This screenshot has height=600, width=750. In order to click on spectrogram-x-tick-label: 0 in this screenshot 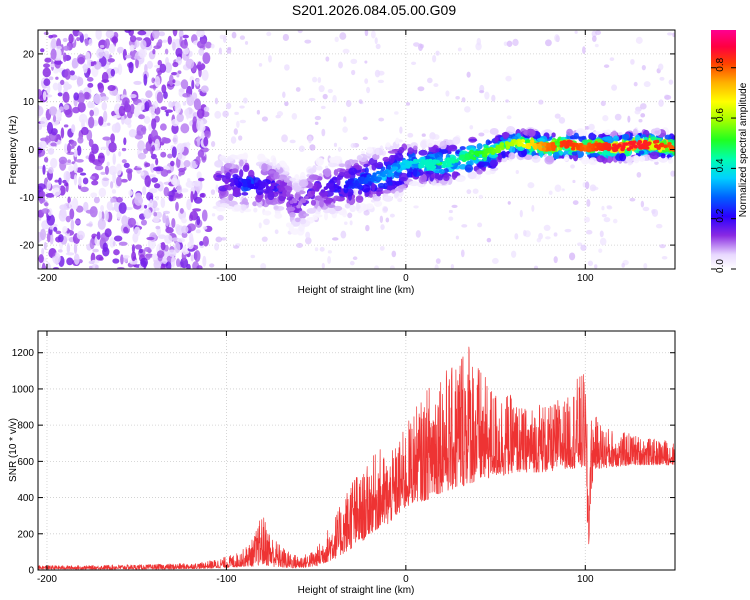, I will do `click(406, 278)`.